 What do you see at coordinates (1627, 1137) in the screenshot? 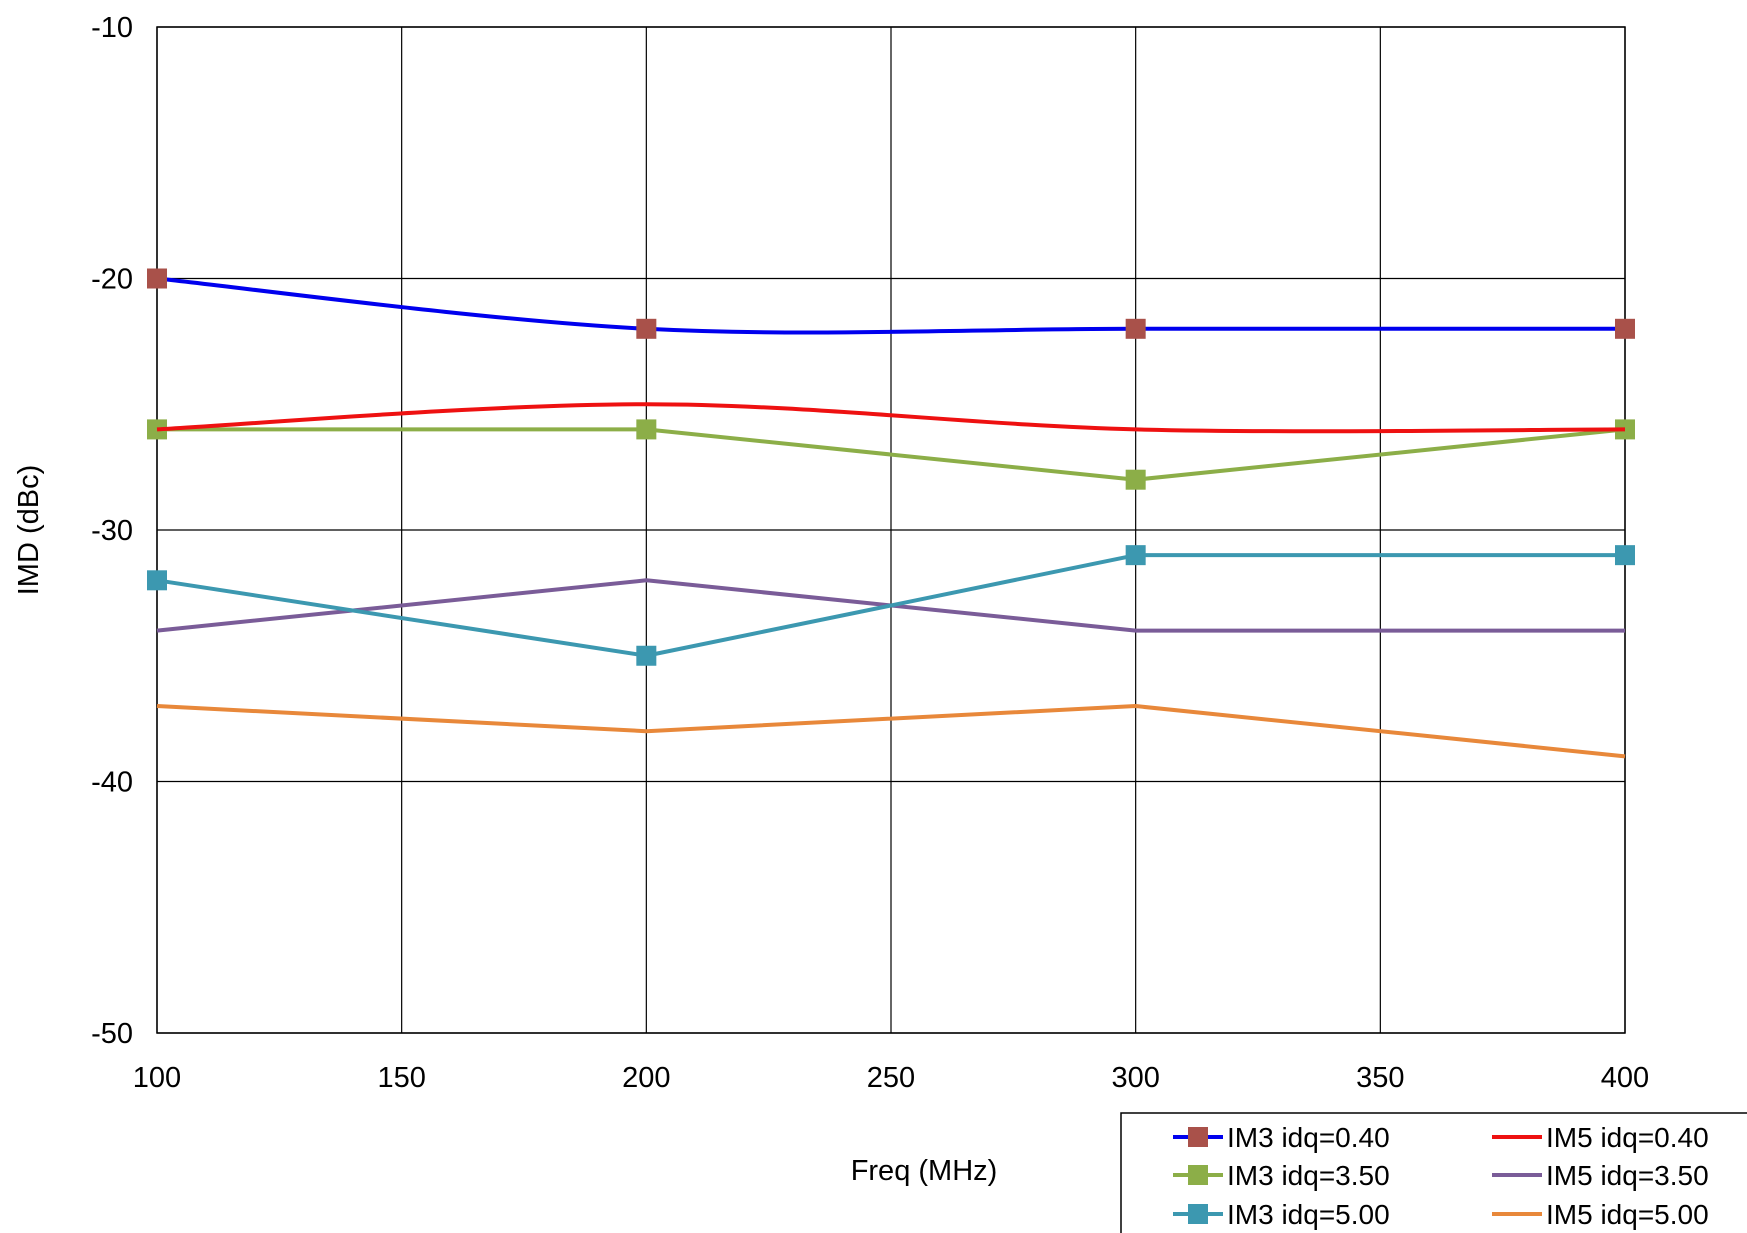
I see `legend-label: IM5 idq=0.40` at bounding box center [1627, 1137].